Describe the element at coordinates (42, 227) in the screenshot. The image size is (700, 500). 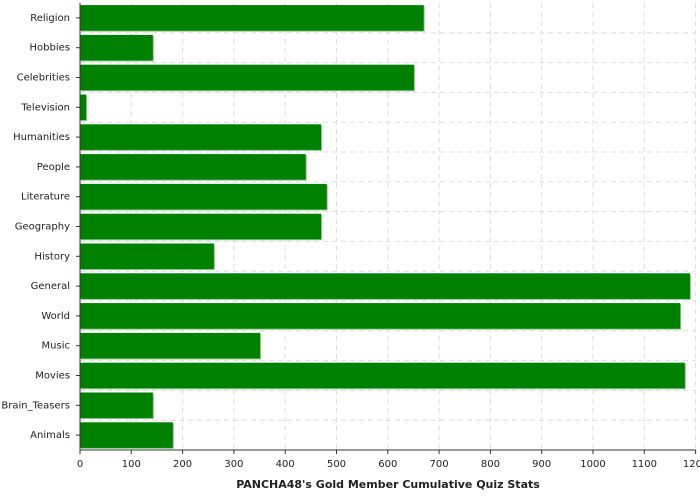
I see `y-tick-label: Geography` at that location.